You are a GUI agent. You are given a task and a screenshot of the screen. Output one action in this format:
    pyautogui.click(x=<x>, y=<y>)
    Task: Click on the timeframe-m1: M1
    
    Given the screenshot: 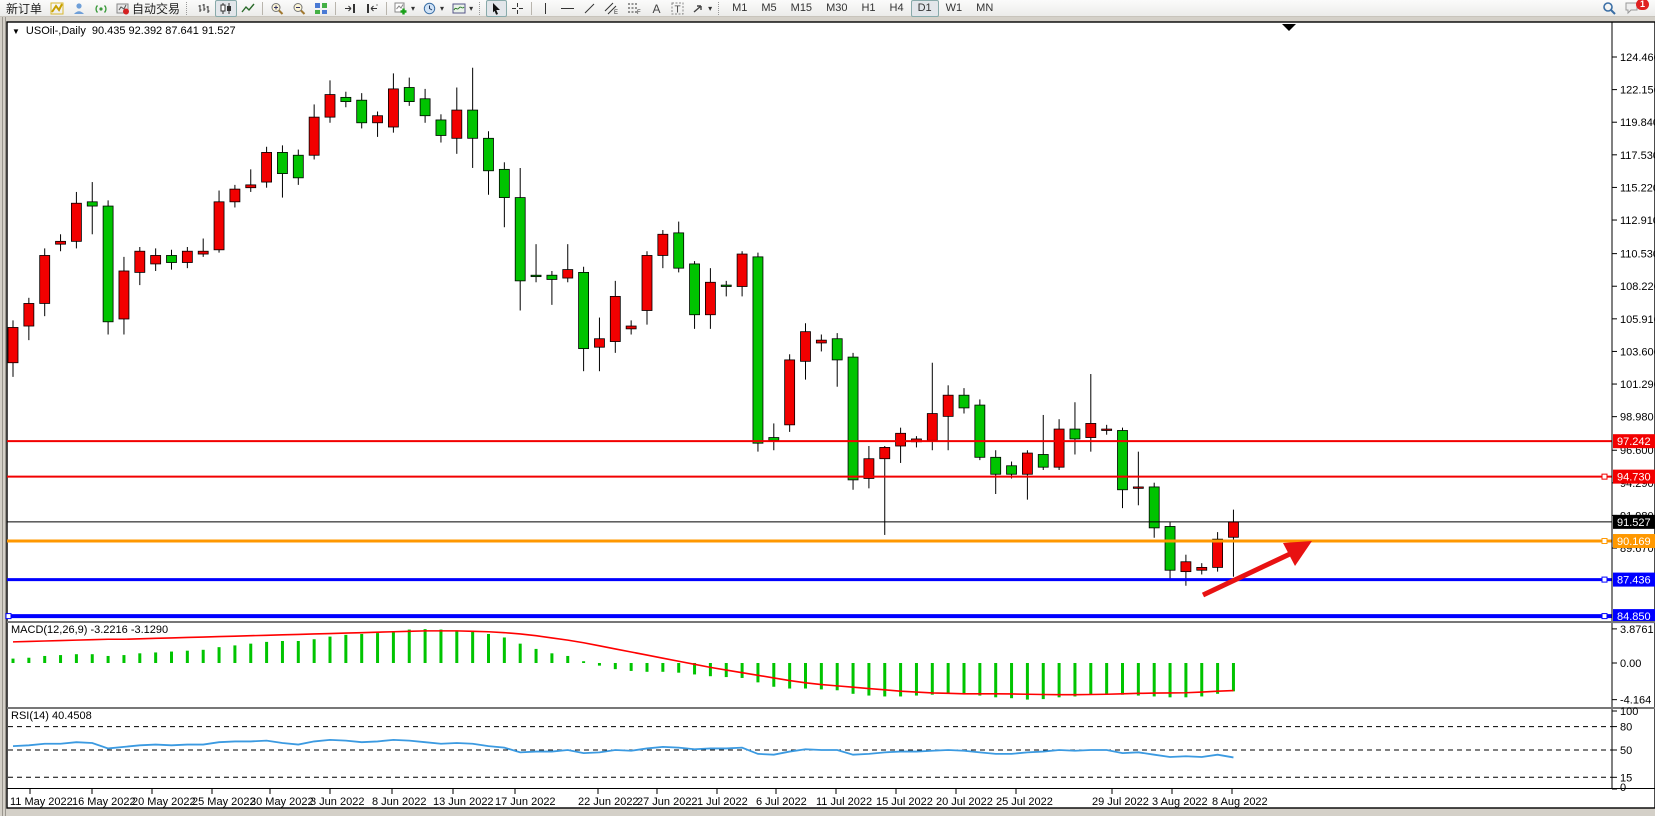 What is the action you would take?
    pyautogui.click(x=740, y=8)
    